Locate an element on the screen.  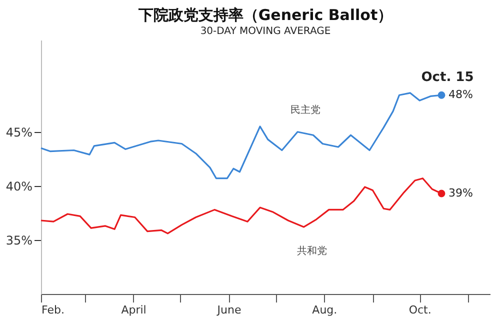
x-tick-label: Feb. is located at coordinates (53, 310).